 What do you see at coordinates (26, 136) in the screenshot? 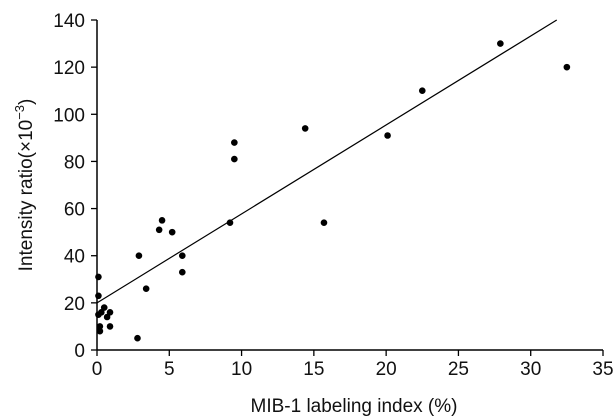
I see `y-axis-title-multiplier: ×10` at bounding box center [26, 136].